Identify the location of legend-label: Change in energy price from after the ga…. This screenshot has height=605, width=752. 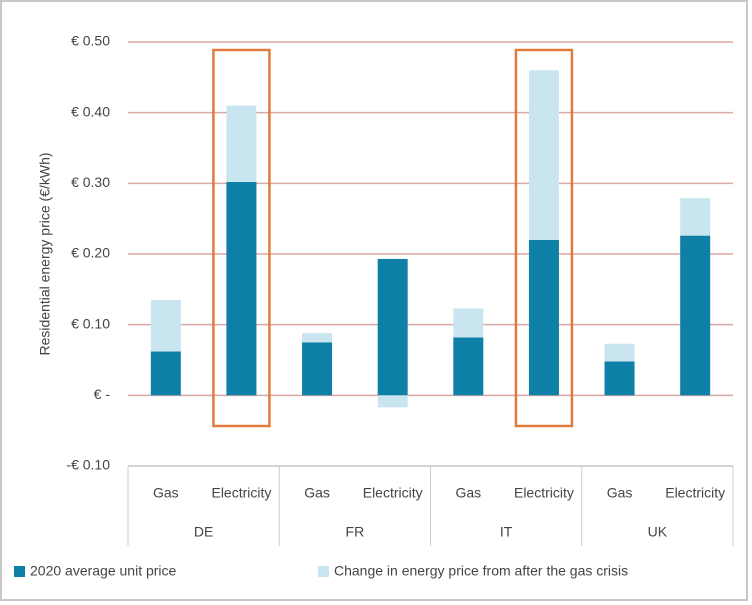
(481, 571).